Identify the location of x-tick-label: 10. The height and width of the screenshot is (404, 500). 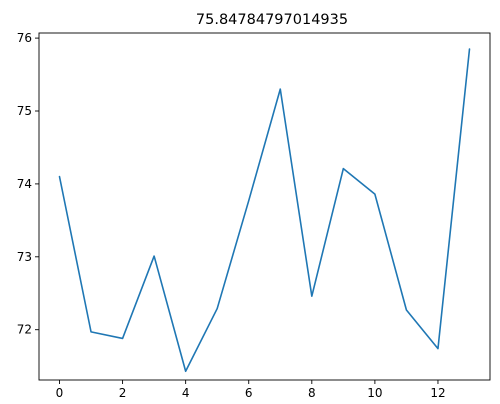
(374, 393).